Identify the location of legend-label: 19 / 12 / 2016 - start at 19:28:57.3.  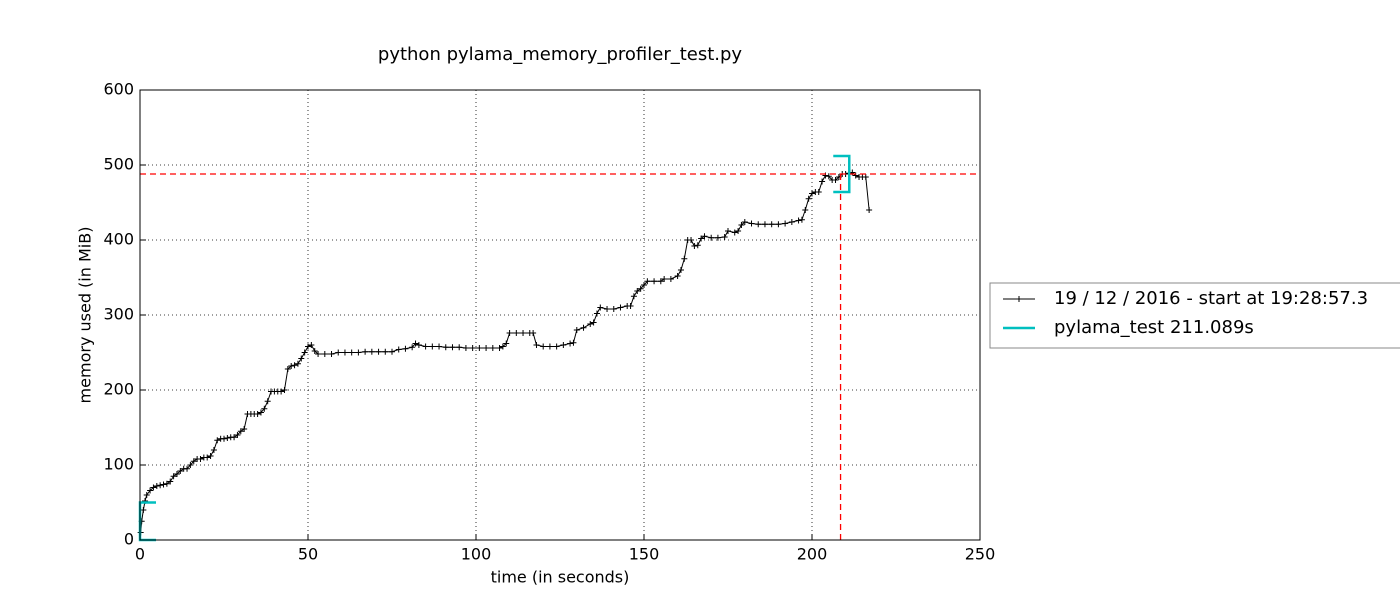
(1211, 298).